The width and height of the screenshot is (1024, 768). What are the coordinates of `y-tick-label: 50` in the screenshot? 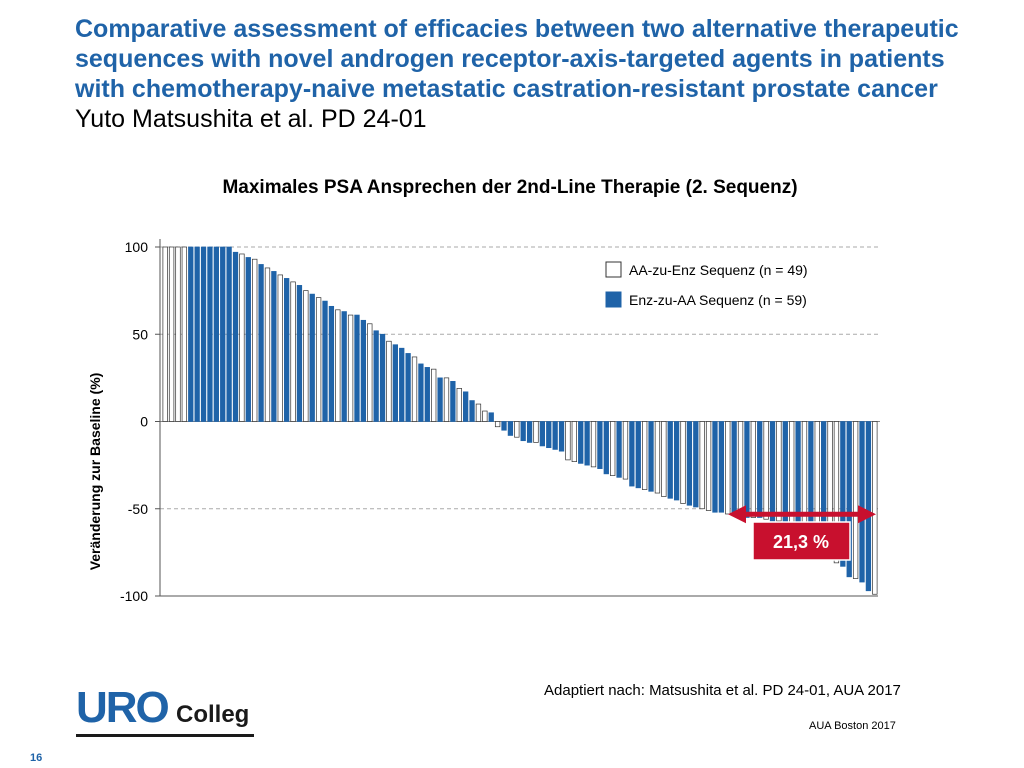 It's located at (140, 334).